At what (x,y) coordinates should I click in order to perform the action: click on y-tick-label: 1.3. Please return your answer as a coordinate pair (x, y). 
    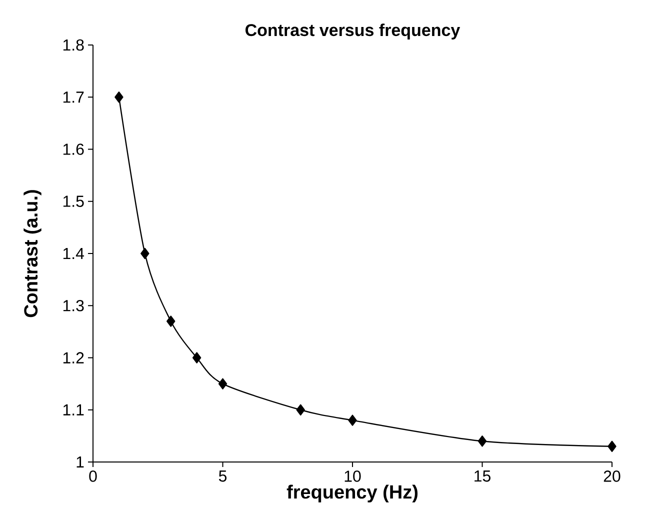
    Looking at the image, I should click on (73, 306).